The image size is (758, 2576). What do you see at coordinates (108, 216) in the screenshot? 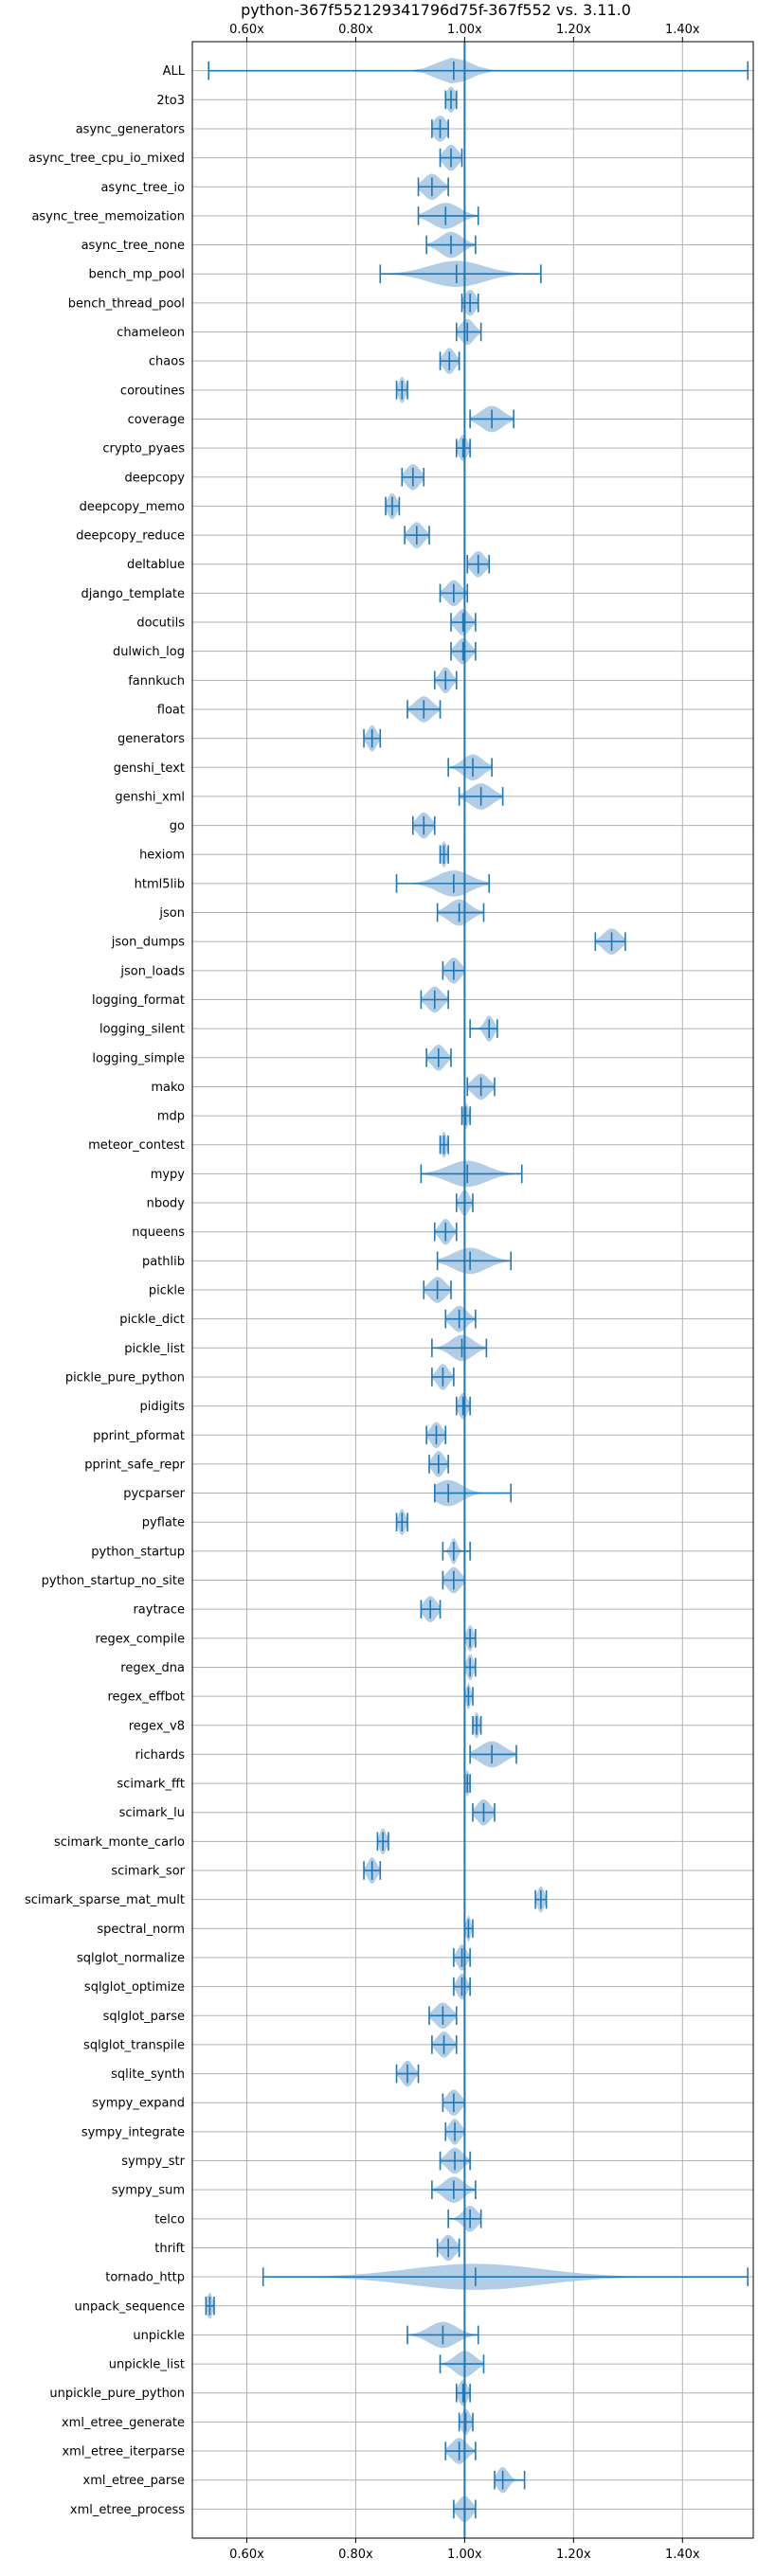
I see `category-label: async_tree_memoization` at bounding box center [108, 216].